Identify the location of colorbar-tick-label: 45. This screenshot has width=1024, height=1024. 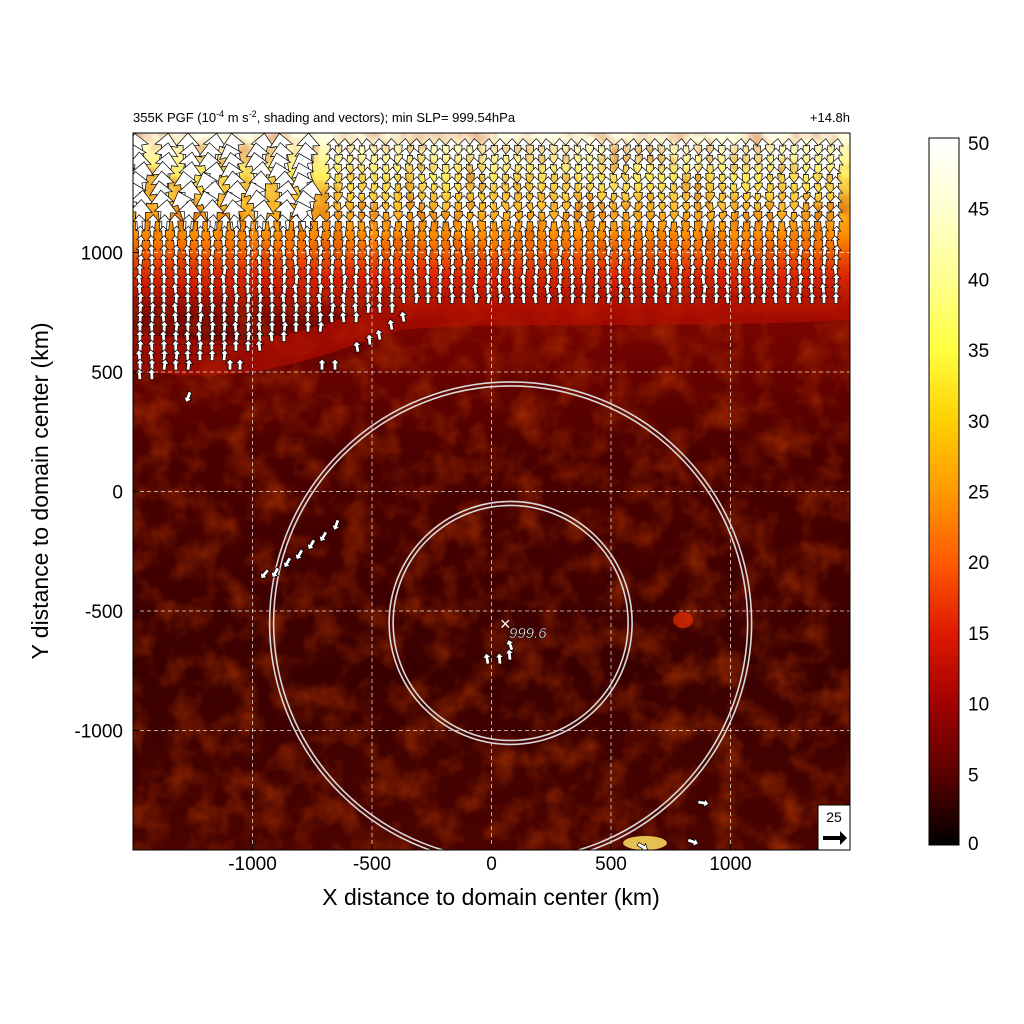
(978, 210).